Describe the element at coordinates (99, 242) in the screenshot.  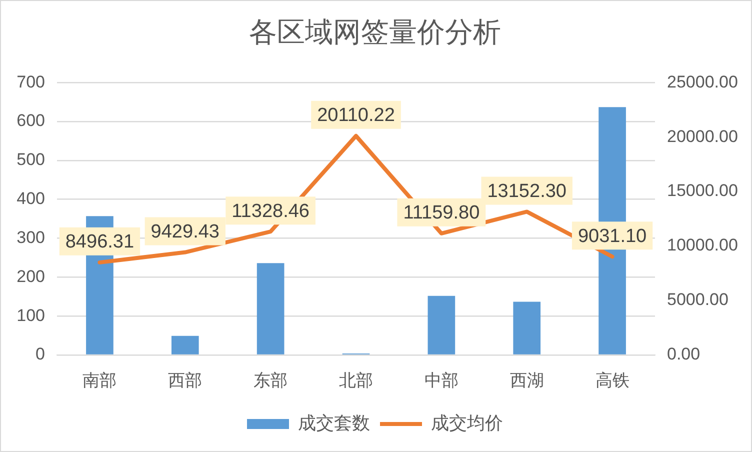
I see `data-label: 8496.31` at that location.